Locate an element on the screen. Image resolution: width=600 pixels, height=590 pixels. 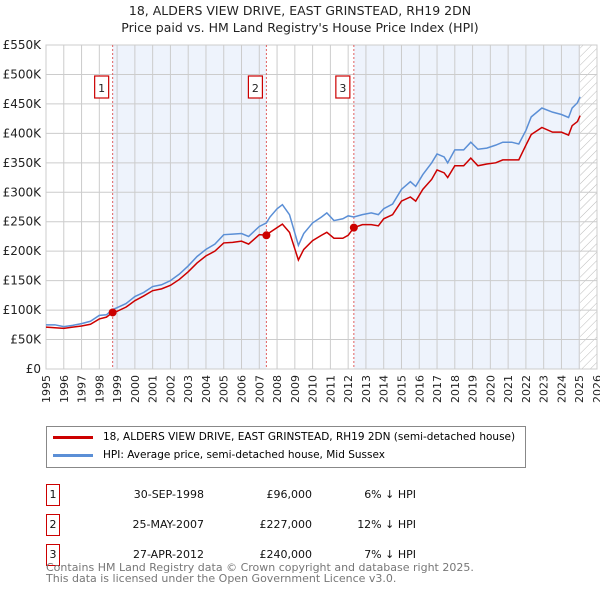
x-tick-label: 2010 is located at coordinates (313, 389).